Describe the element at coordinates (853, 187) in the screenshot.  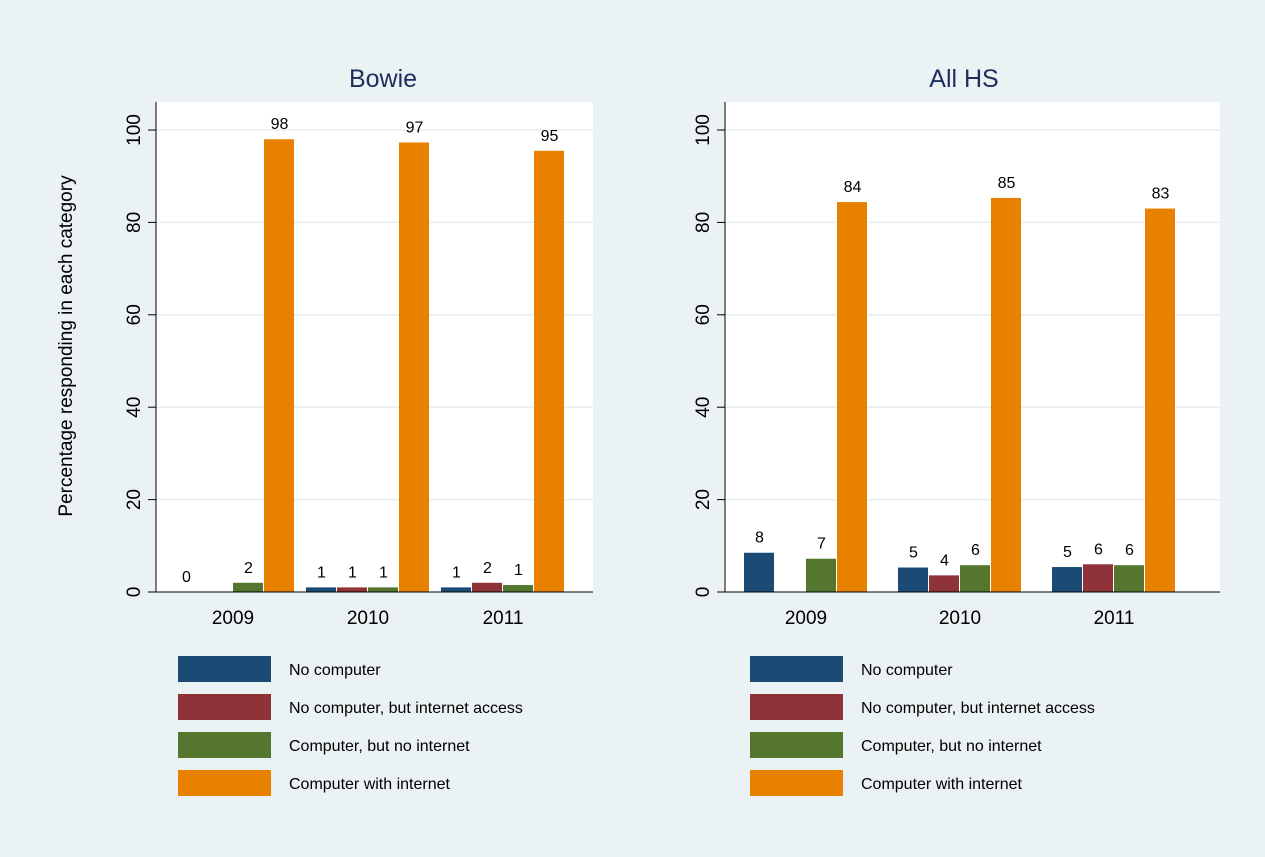
I see `bar-data-label: 84` at that location.